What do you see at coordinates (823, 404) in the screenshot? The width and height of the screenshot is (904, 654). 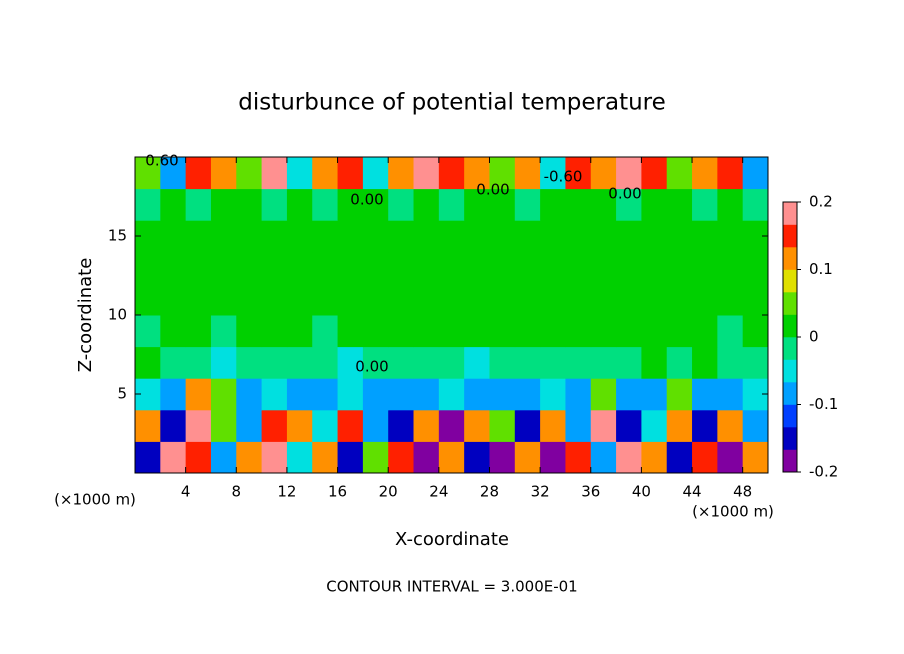 I see `colorbar-tick-label: -0.1` at bounding box center [823, 404].